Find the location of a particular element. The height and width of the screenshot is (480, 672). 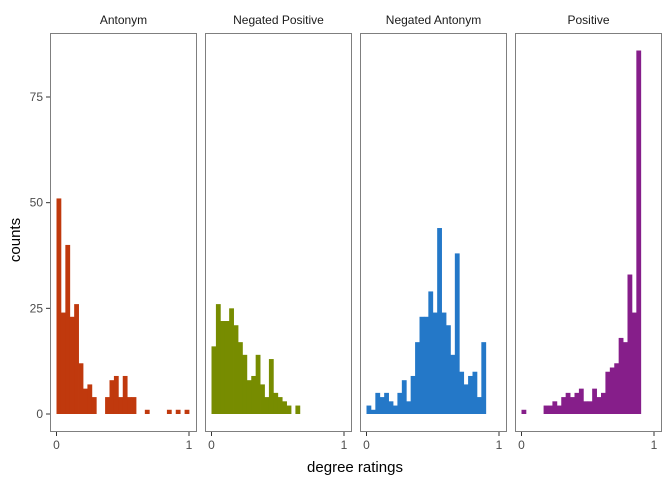

y-tick-label: 25 is located at coordinates (37, 308).